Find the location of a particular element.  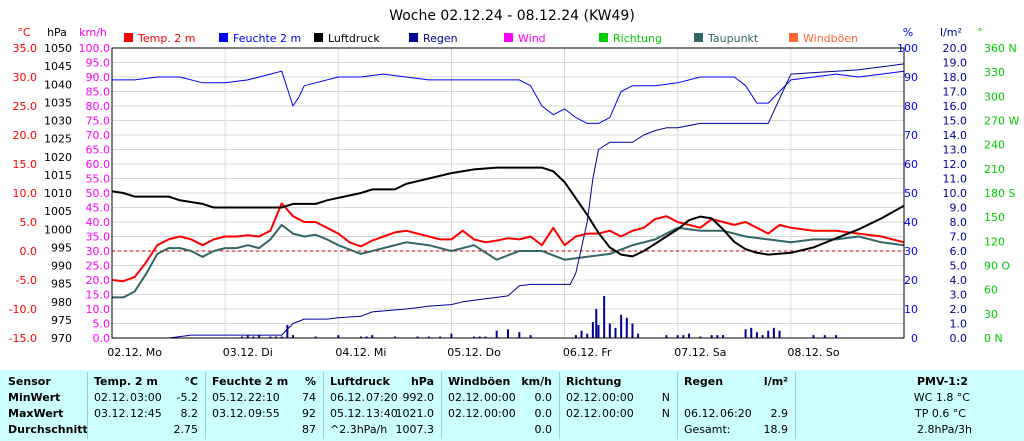

humidity-tick: 0 is located at coordinates (914, 338).